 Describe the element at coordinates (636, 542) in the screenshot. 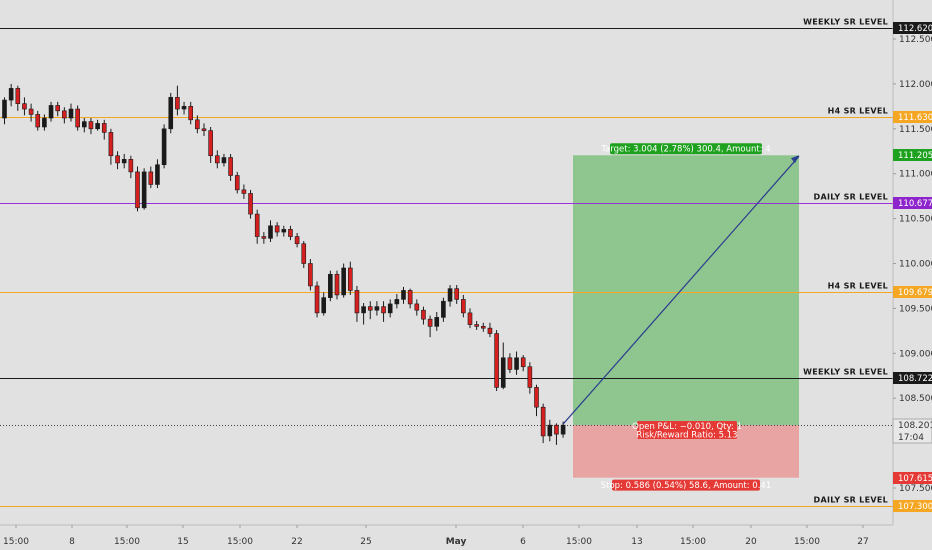

I see `time-tick-label: 13` at that location.